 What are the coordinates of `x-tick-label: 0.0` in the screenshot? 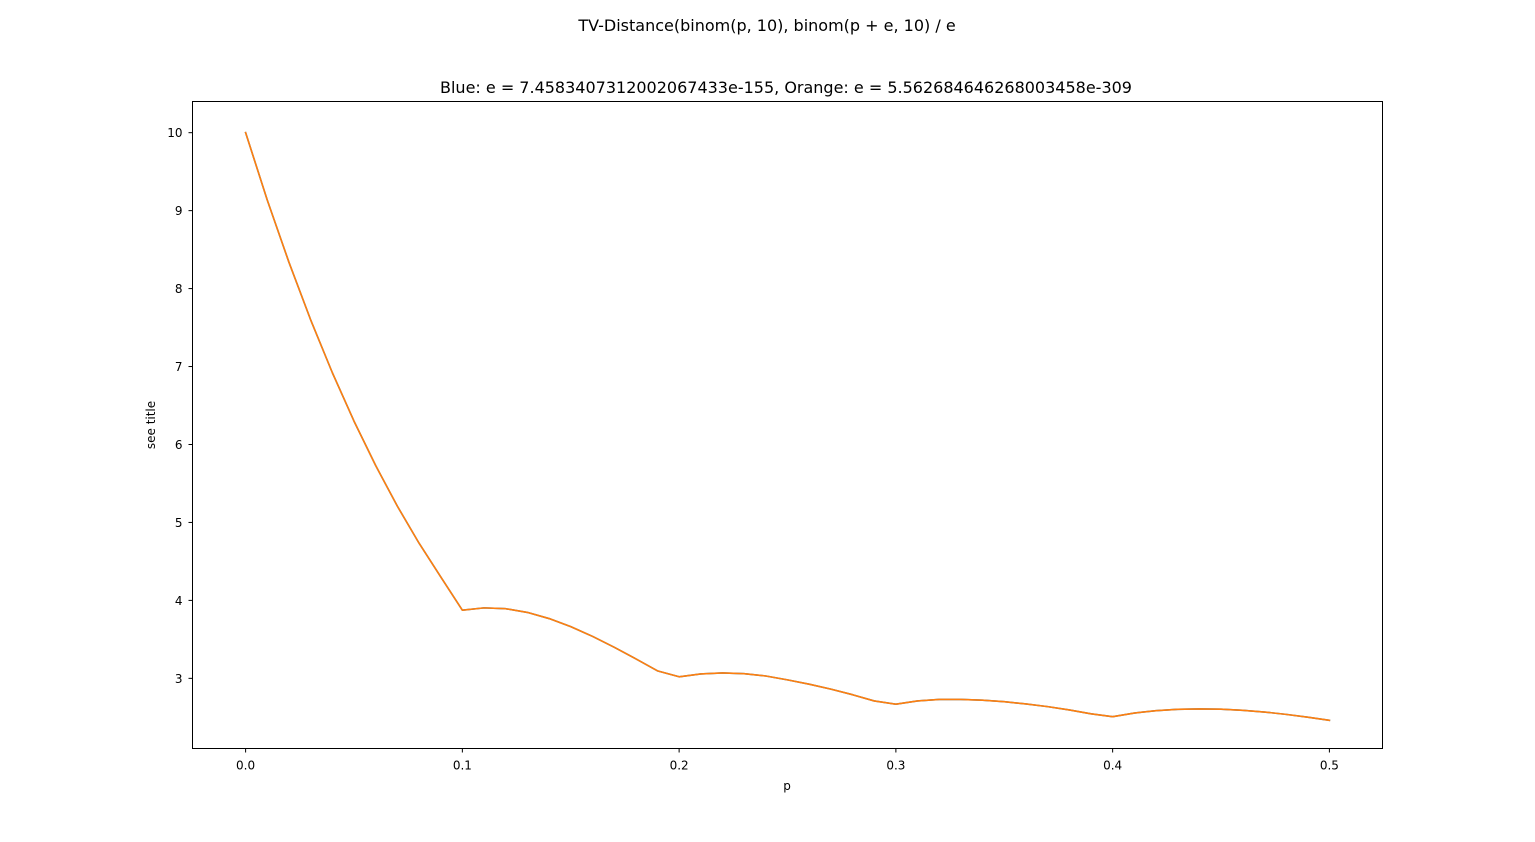 It's located at (245, 766).